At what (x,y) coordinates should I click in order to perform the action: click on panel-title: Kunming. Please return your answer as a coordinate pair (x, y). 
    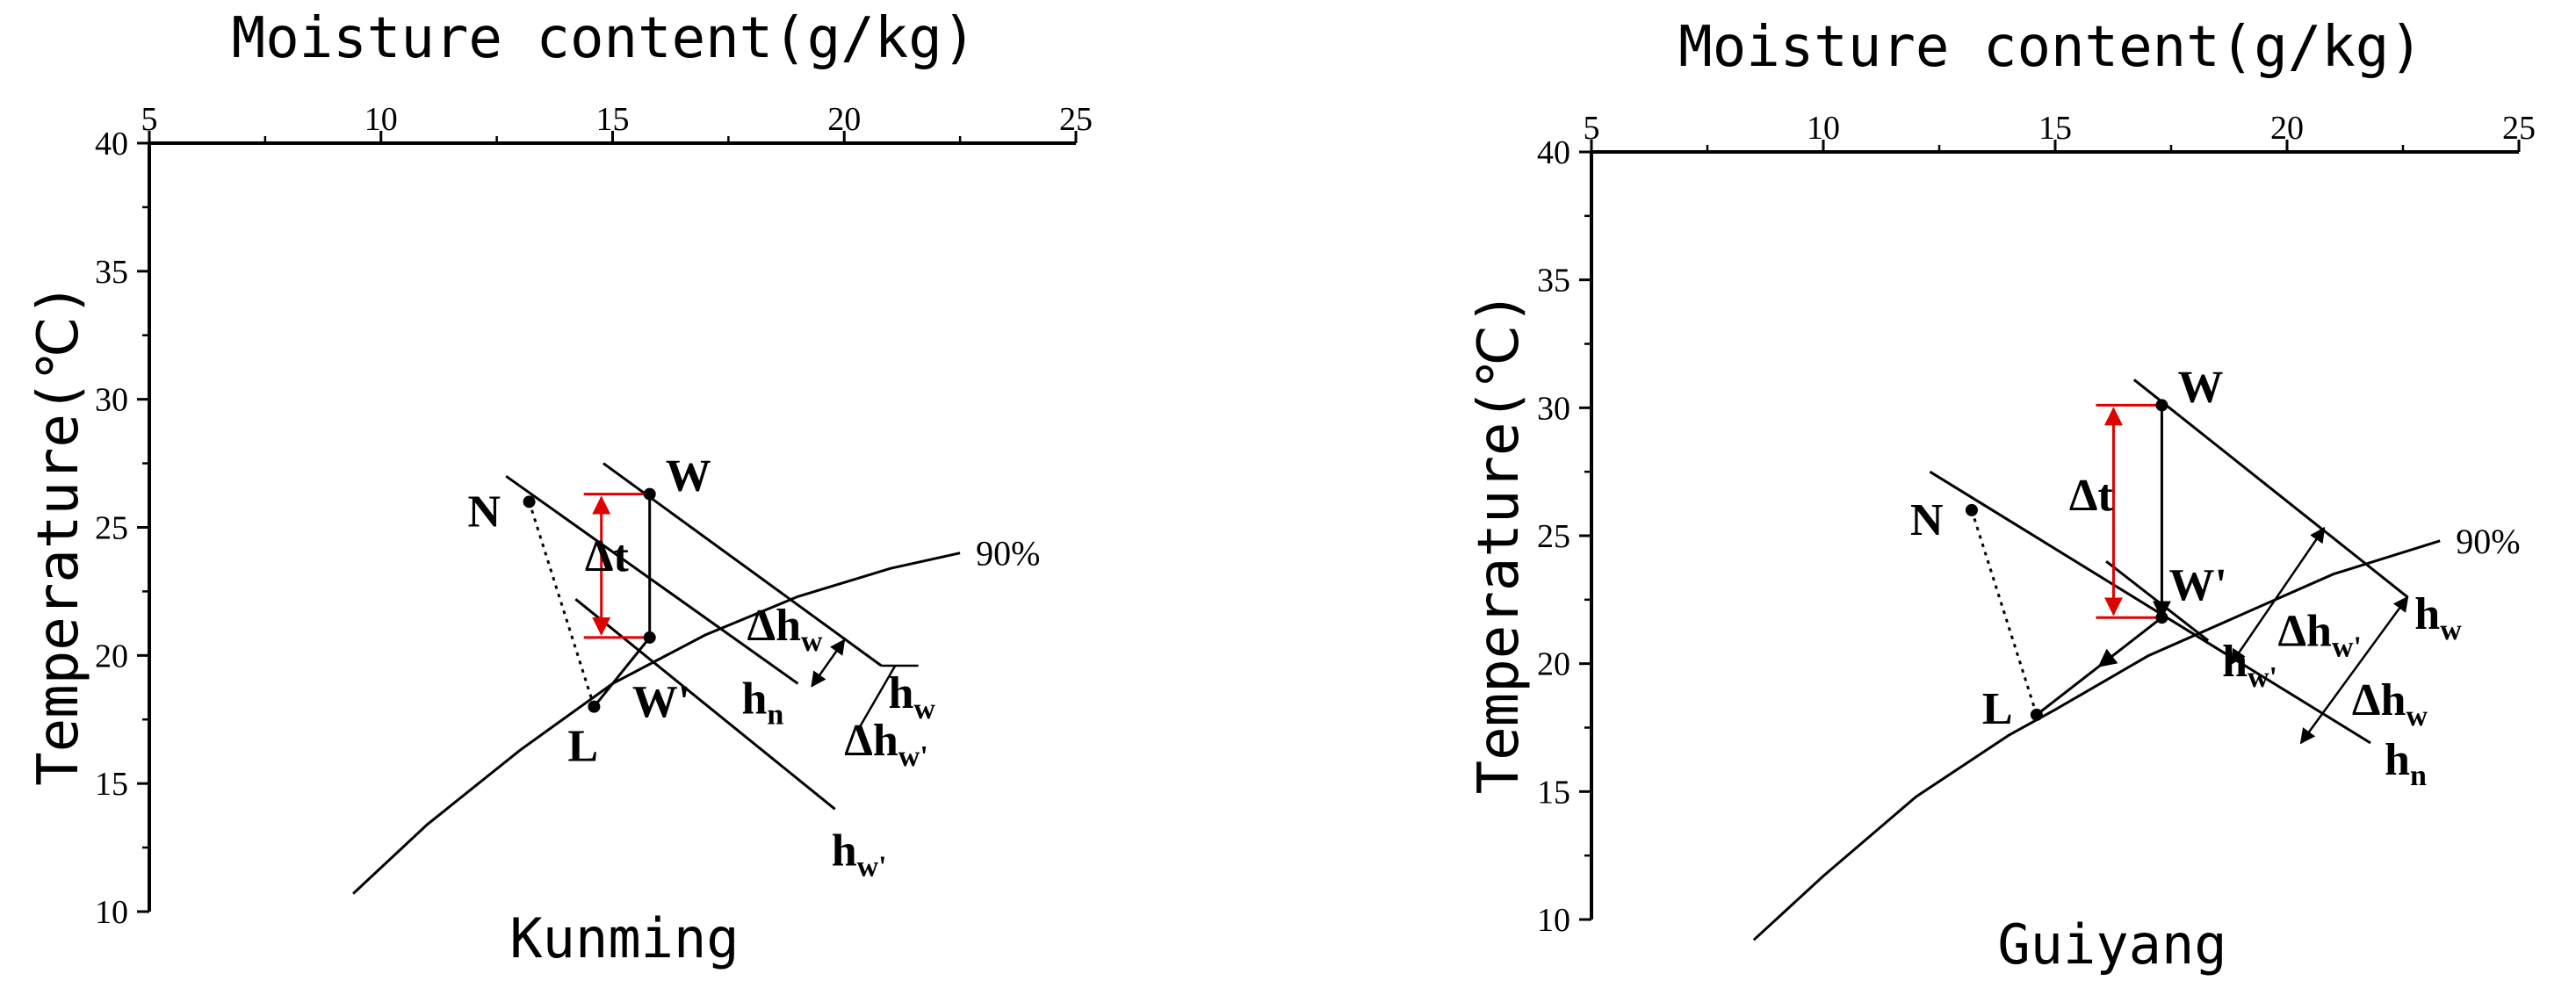
    Looking at the image, I should click on (624, 938).